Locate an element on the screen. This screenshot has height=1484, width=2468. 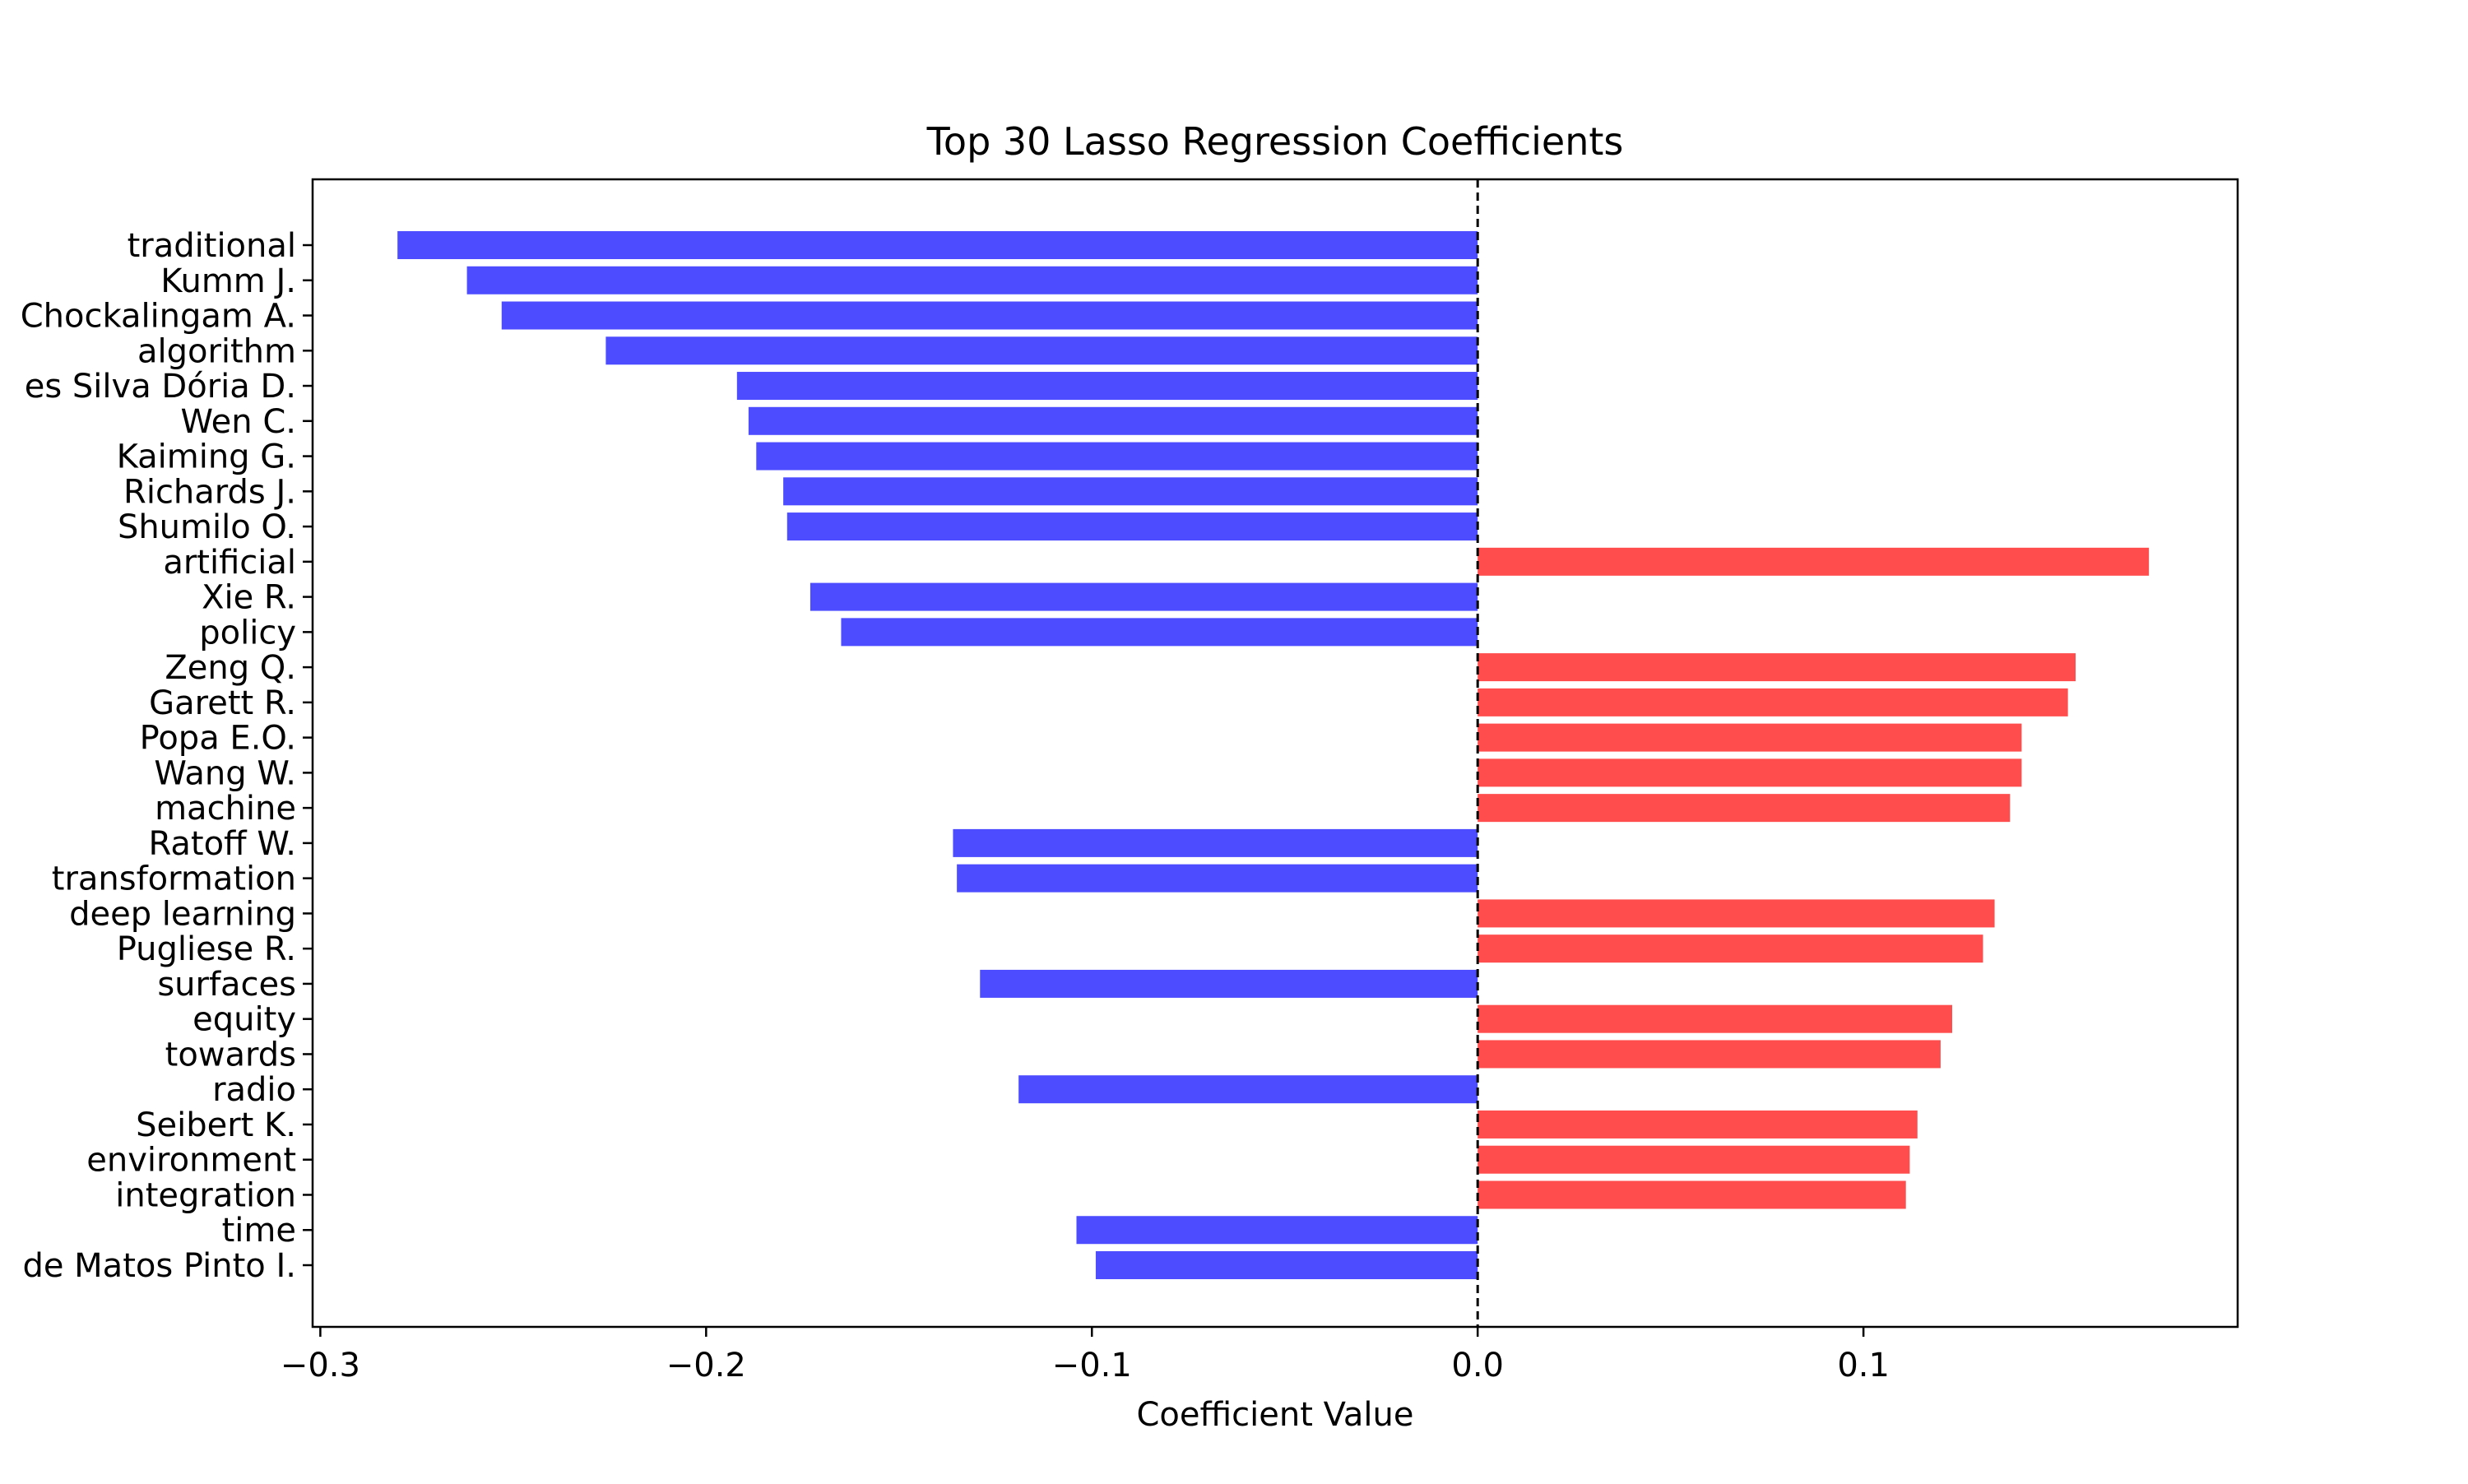
y-tick-label: traditional is located at coordinates (212, 246).